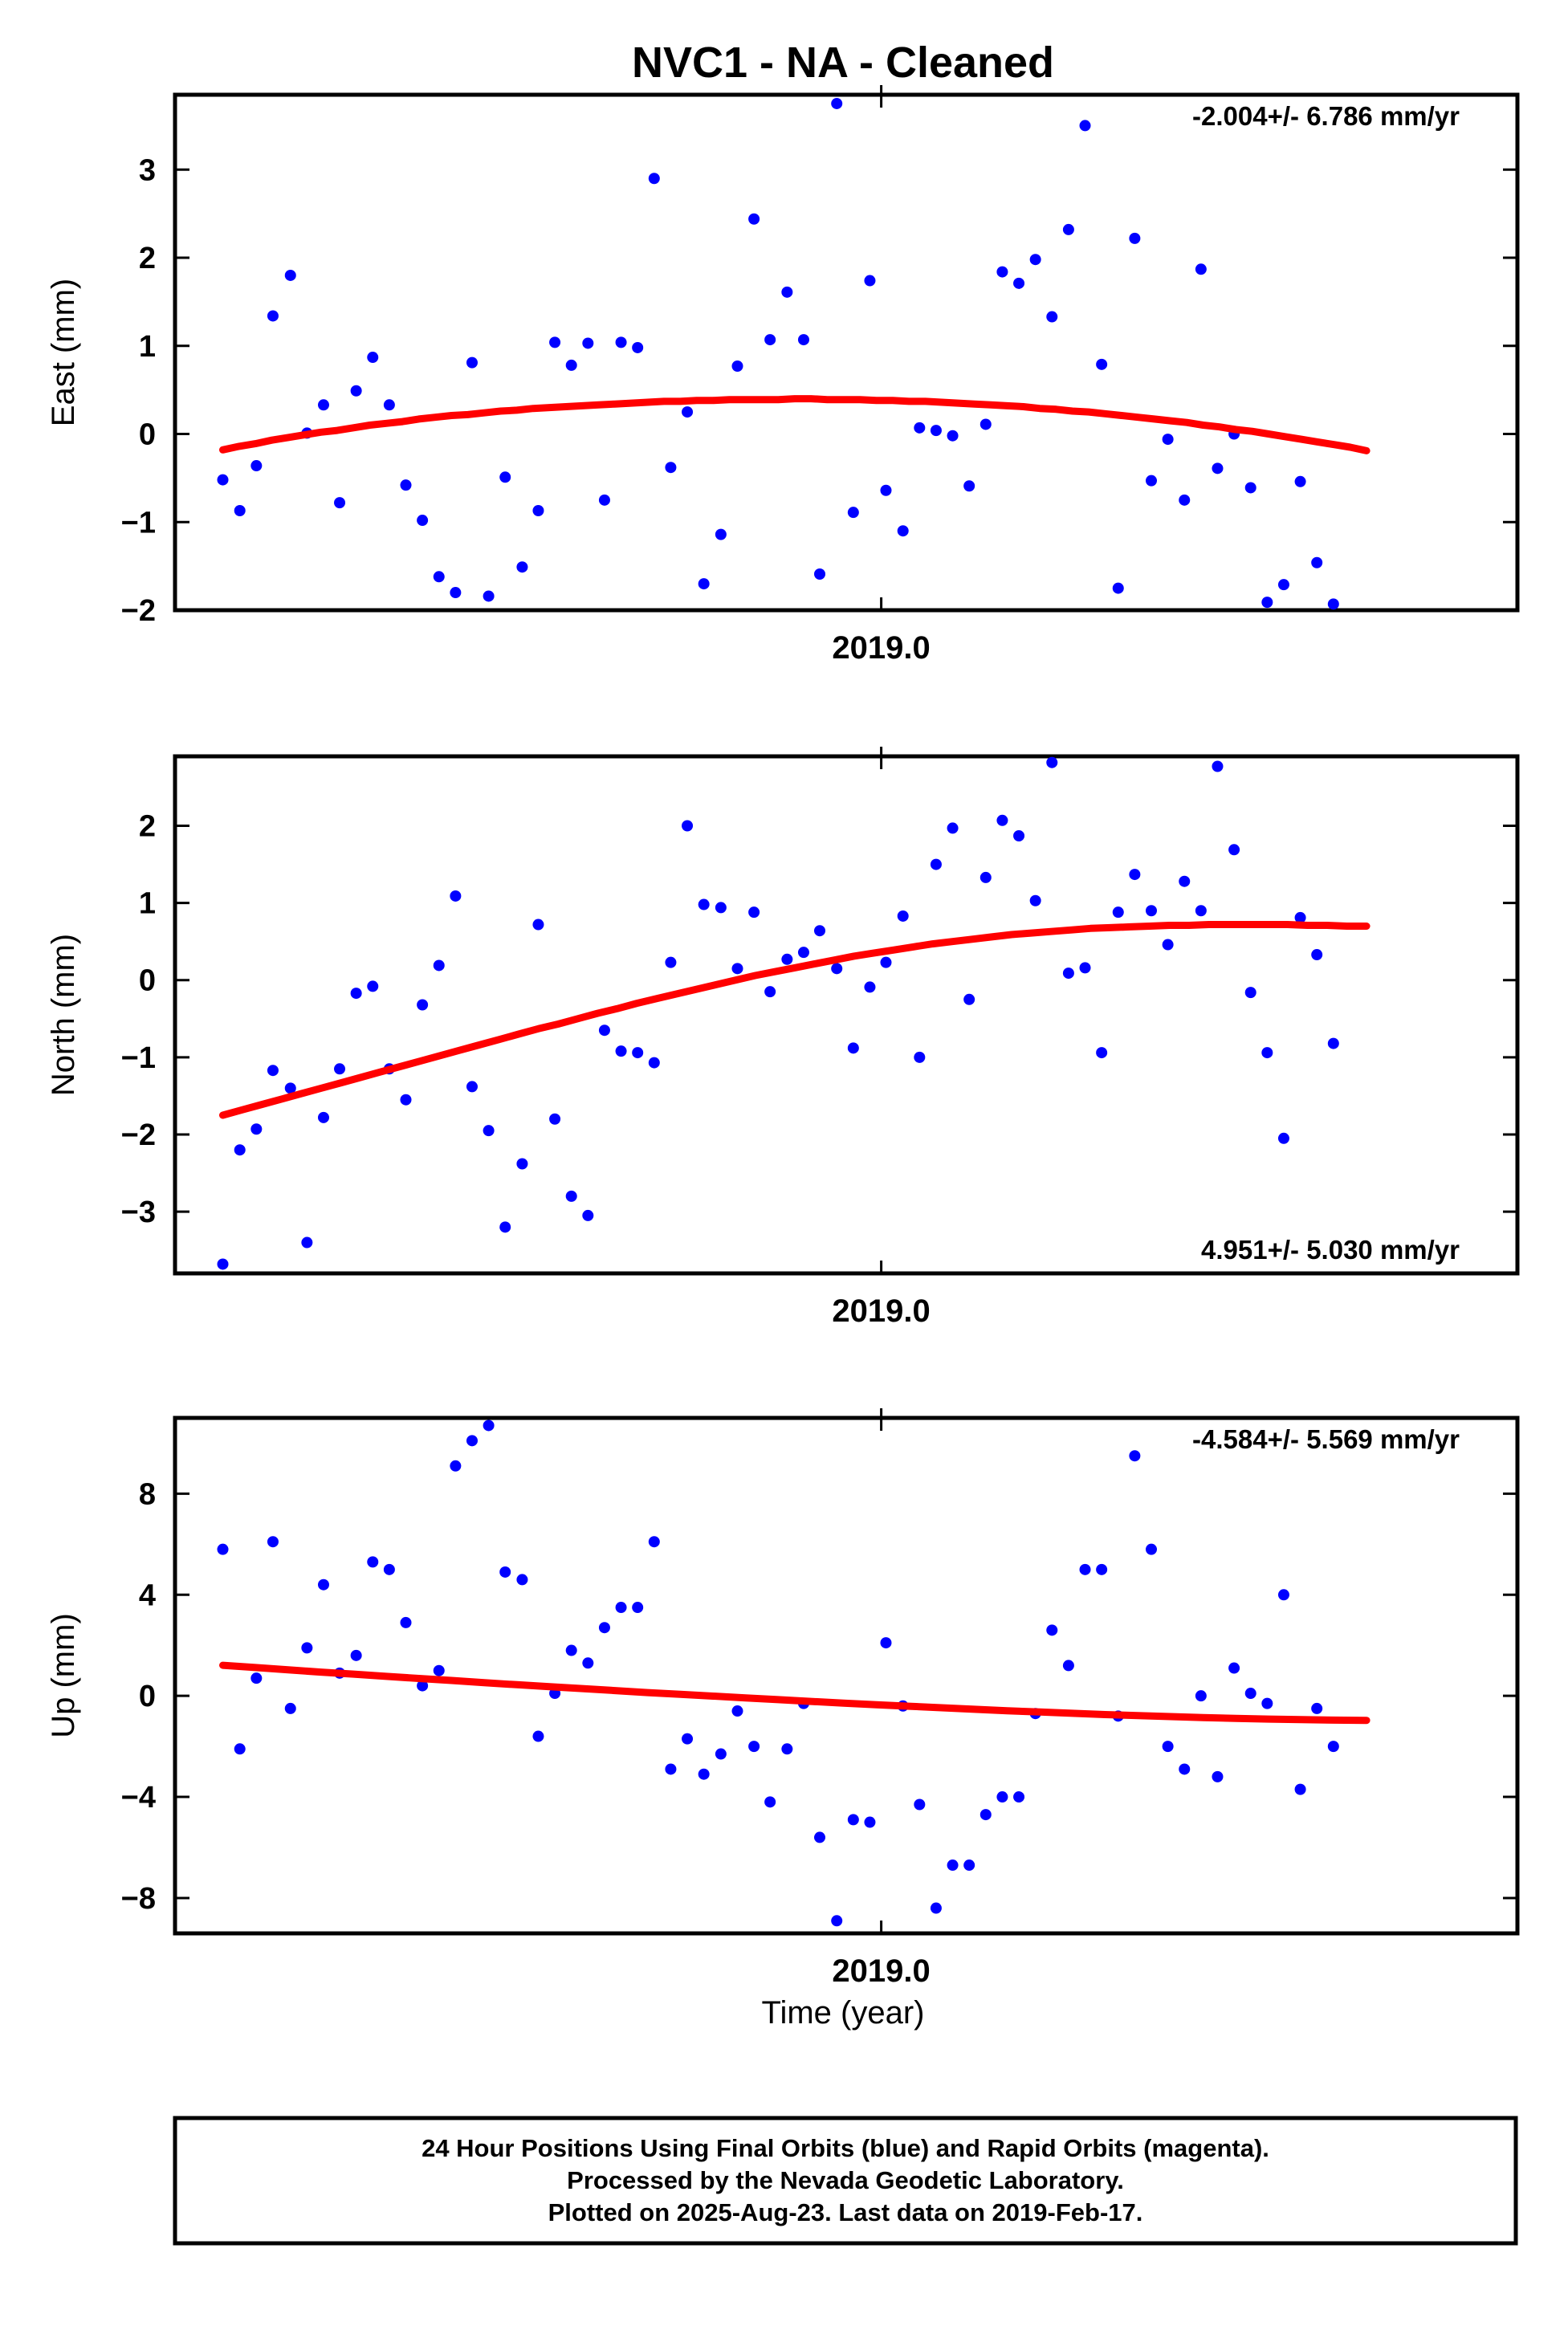 The height and width of the screenshot is (2330, 1568). I want to click on east-ytick-label: 3, so click(147, 170).